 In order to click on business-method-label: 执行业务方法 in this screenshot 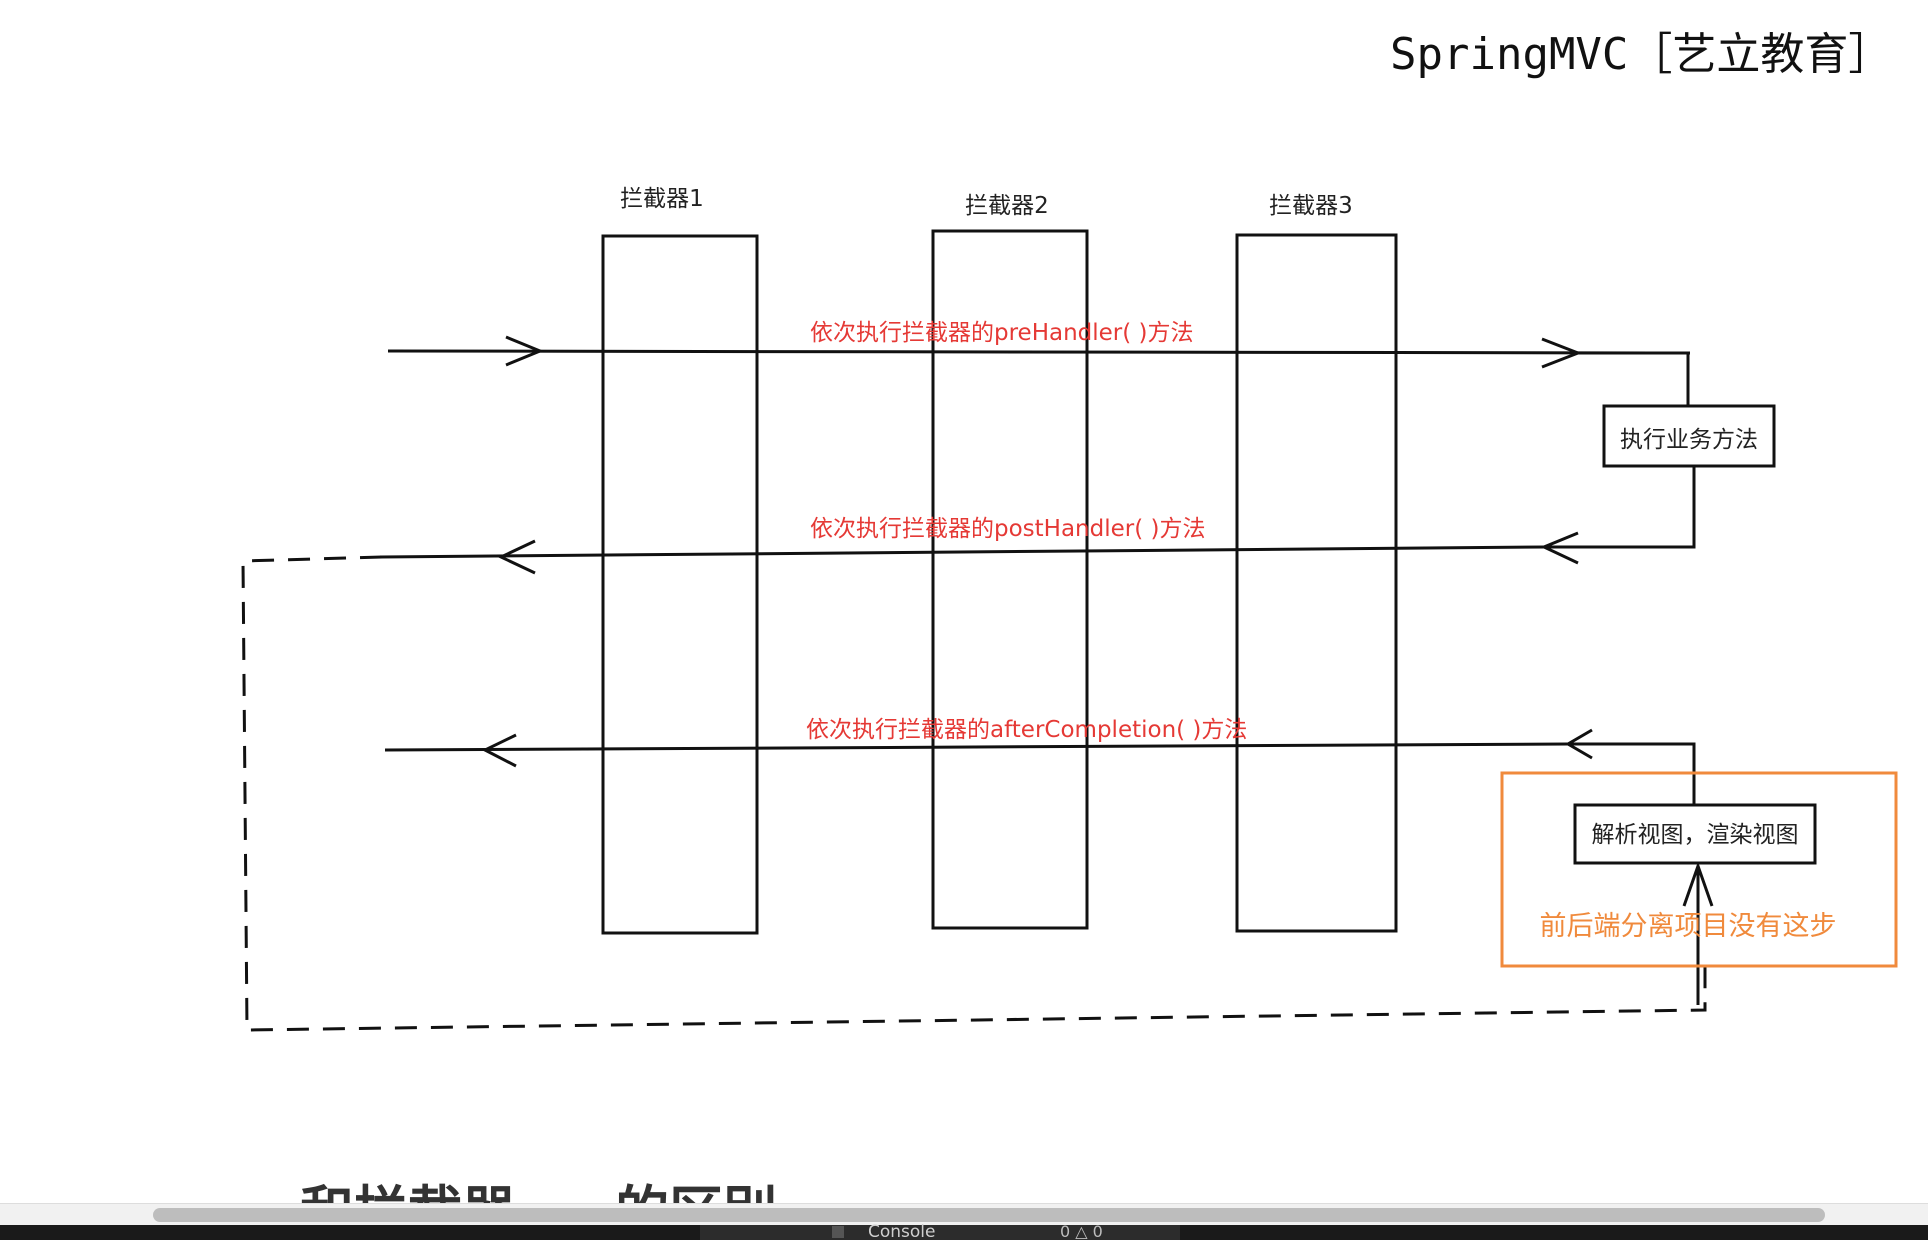, I will do `click(1689, 440)`.